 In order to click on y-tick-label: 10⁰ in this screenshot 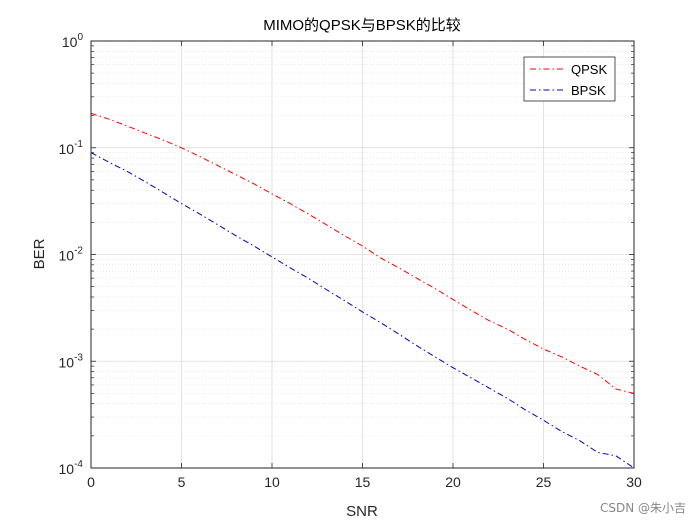, I will do `click(73, 41)`.